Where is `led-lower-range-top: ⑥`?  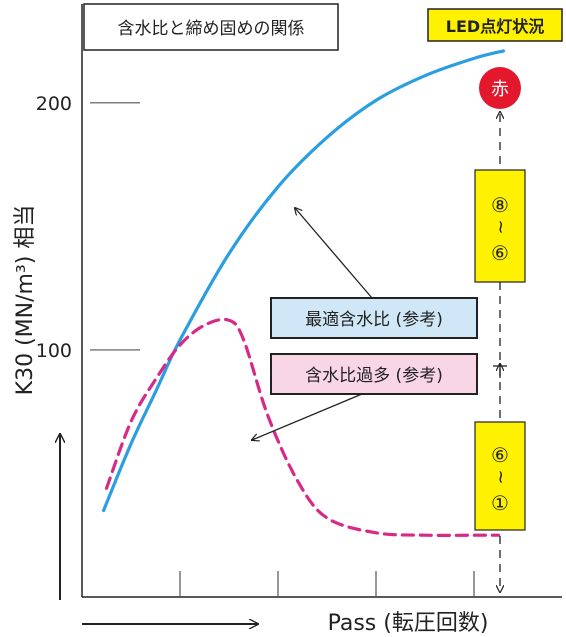 led-lower-range-top: ⑥ is located at coordinates (500, 455).